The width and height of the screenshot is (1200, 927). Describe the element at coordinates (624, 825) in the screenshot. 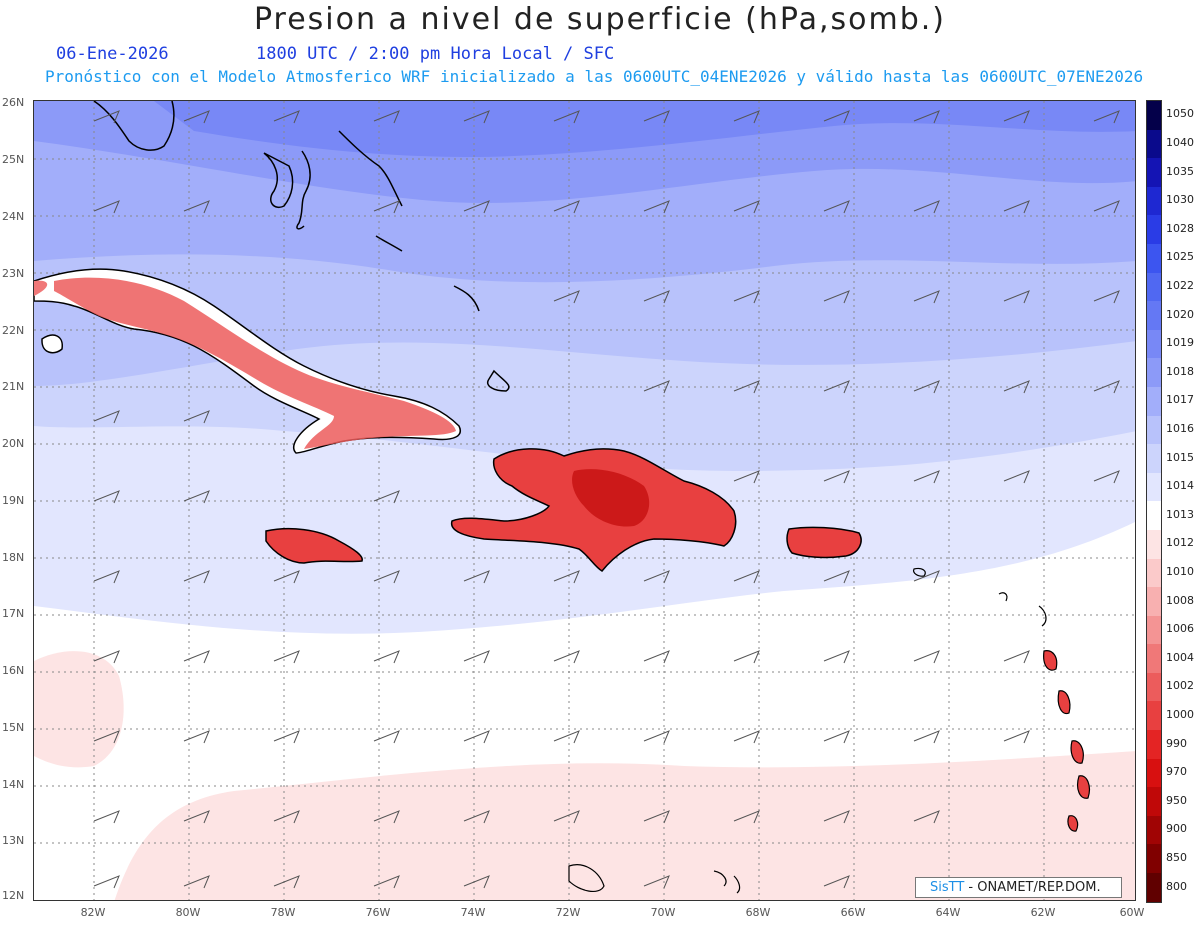

I see `band-1013-south` at that location.